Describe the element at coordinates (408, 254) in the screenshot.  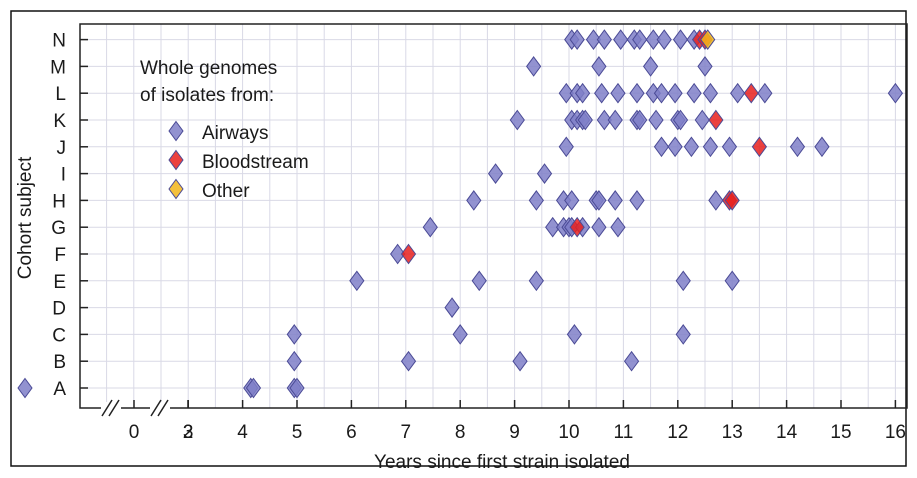
I see `data-point-bloodstream-f` at that location.